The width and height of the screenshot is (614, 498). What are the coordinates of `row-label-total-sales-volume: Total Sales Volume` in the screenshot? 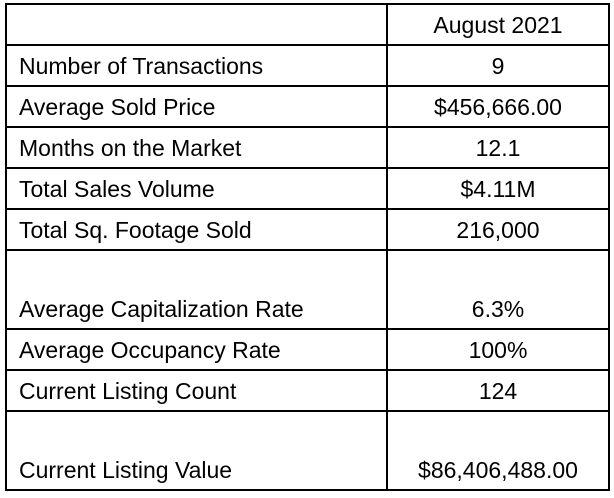 It's located at (196, 188).